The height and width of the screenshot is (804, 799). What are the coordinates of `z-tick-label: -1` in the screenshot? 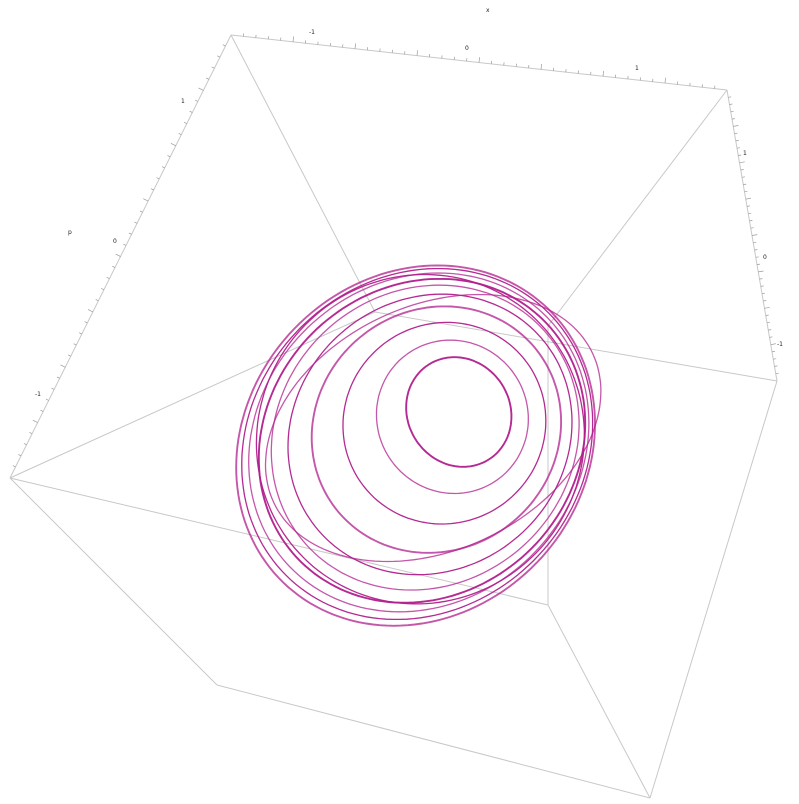 It's located at (780, 344).